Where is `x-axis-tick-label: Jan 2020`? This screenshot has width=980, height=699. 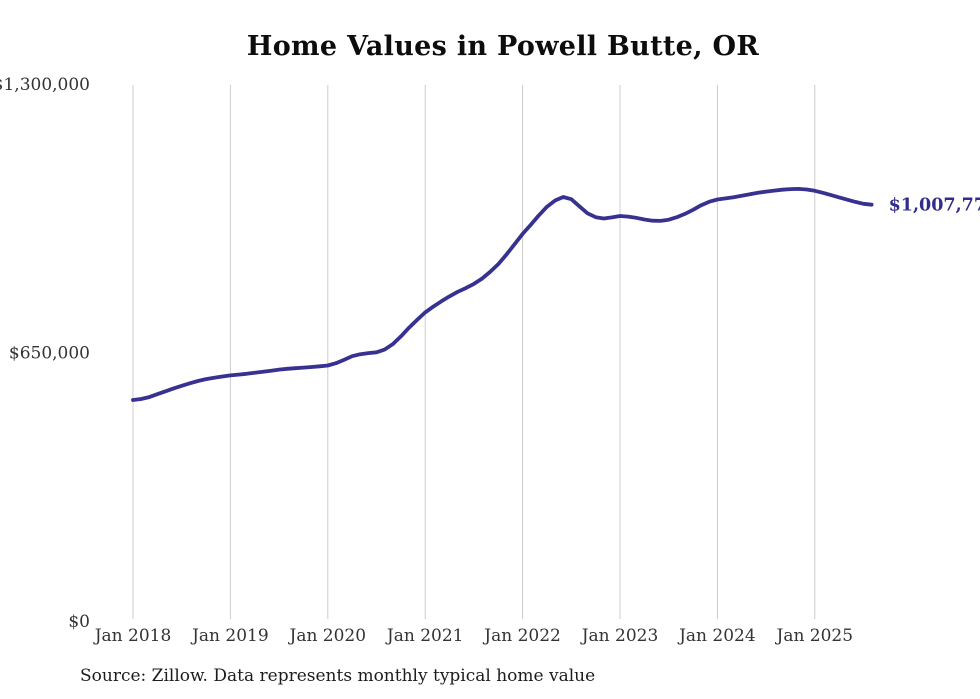
x-axis-tick-label: Jan 2020 is located at coordinates (327, 636).